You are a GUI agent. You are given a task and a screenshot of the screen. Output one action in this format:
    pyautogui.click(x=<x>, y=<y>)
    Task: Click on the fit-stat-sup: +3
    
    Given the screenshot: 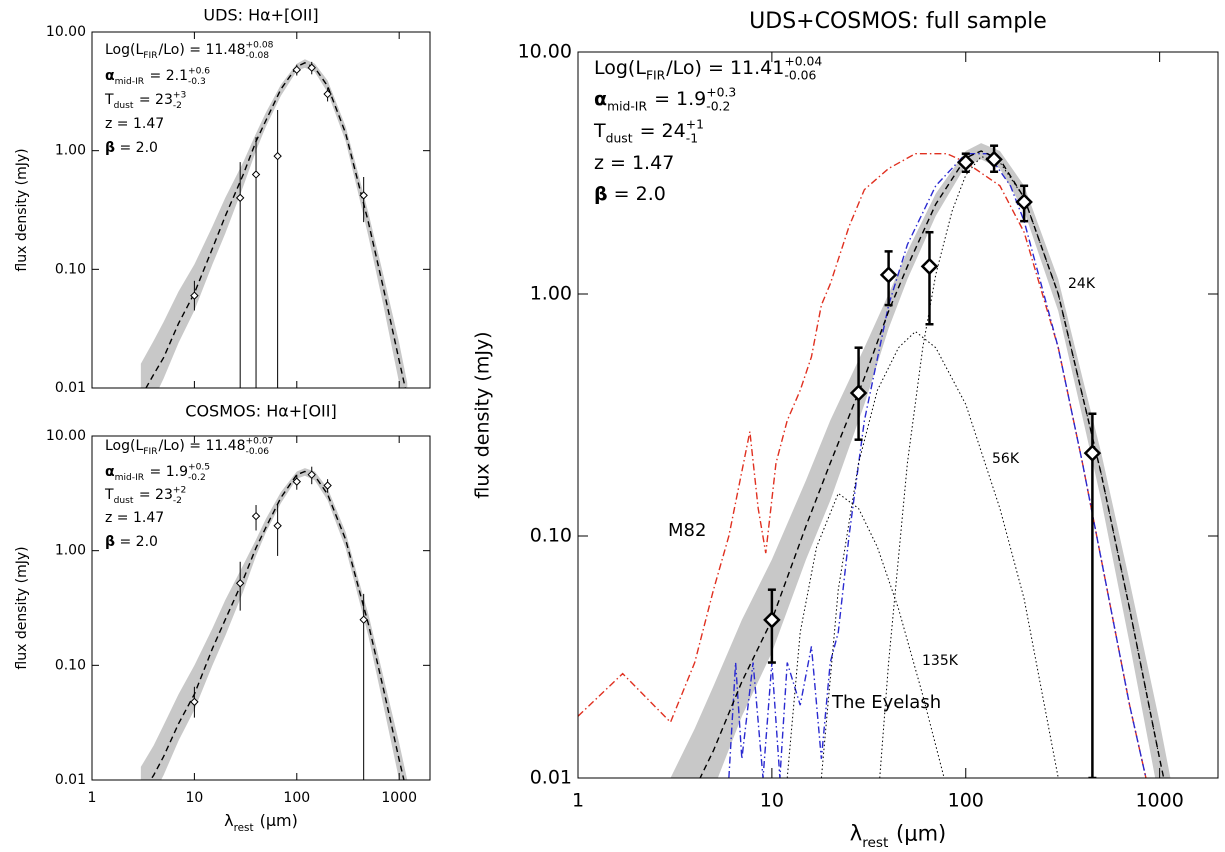 What is the action you would take?
    pyautogui.click(x=180, y=96)
    